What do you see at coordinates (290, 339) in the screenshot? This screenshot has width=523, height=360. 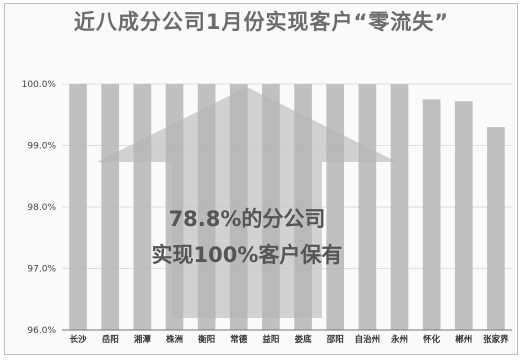 I see `x-axis-ticks: 长沙 岳阳 湘潭 株洲 衡阳 常德 益阳 娄底 邵阳 自治州 永州 怀化 郴州 张家界` at bounding box center [290, 339].